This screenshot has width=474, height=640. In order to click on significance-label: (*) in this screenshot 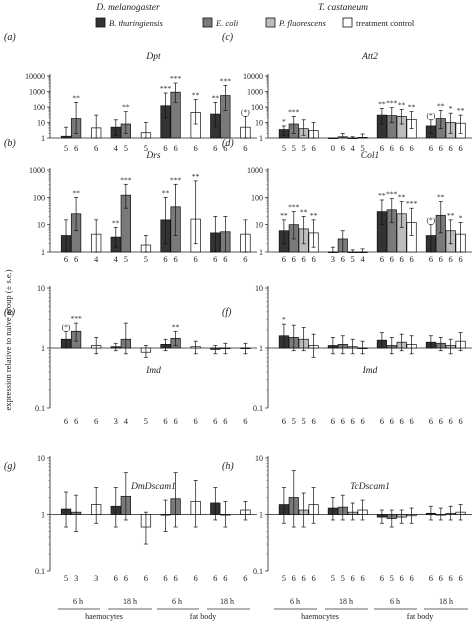, I will do `click(431, 220)`.